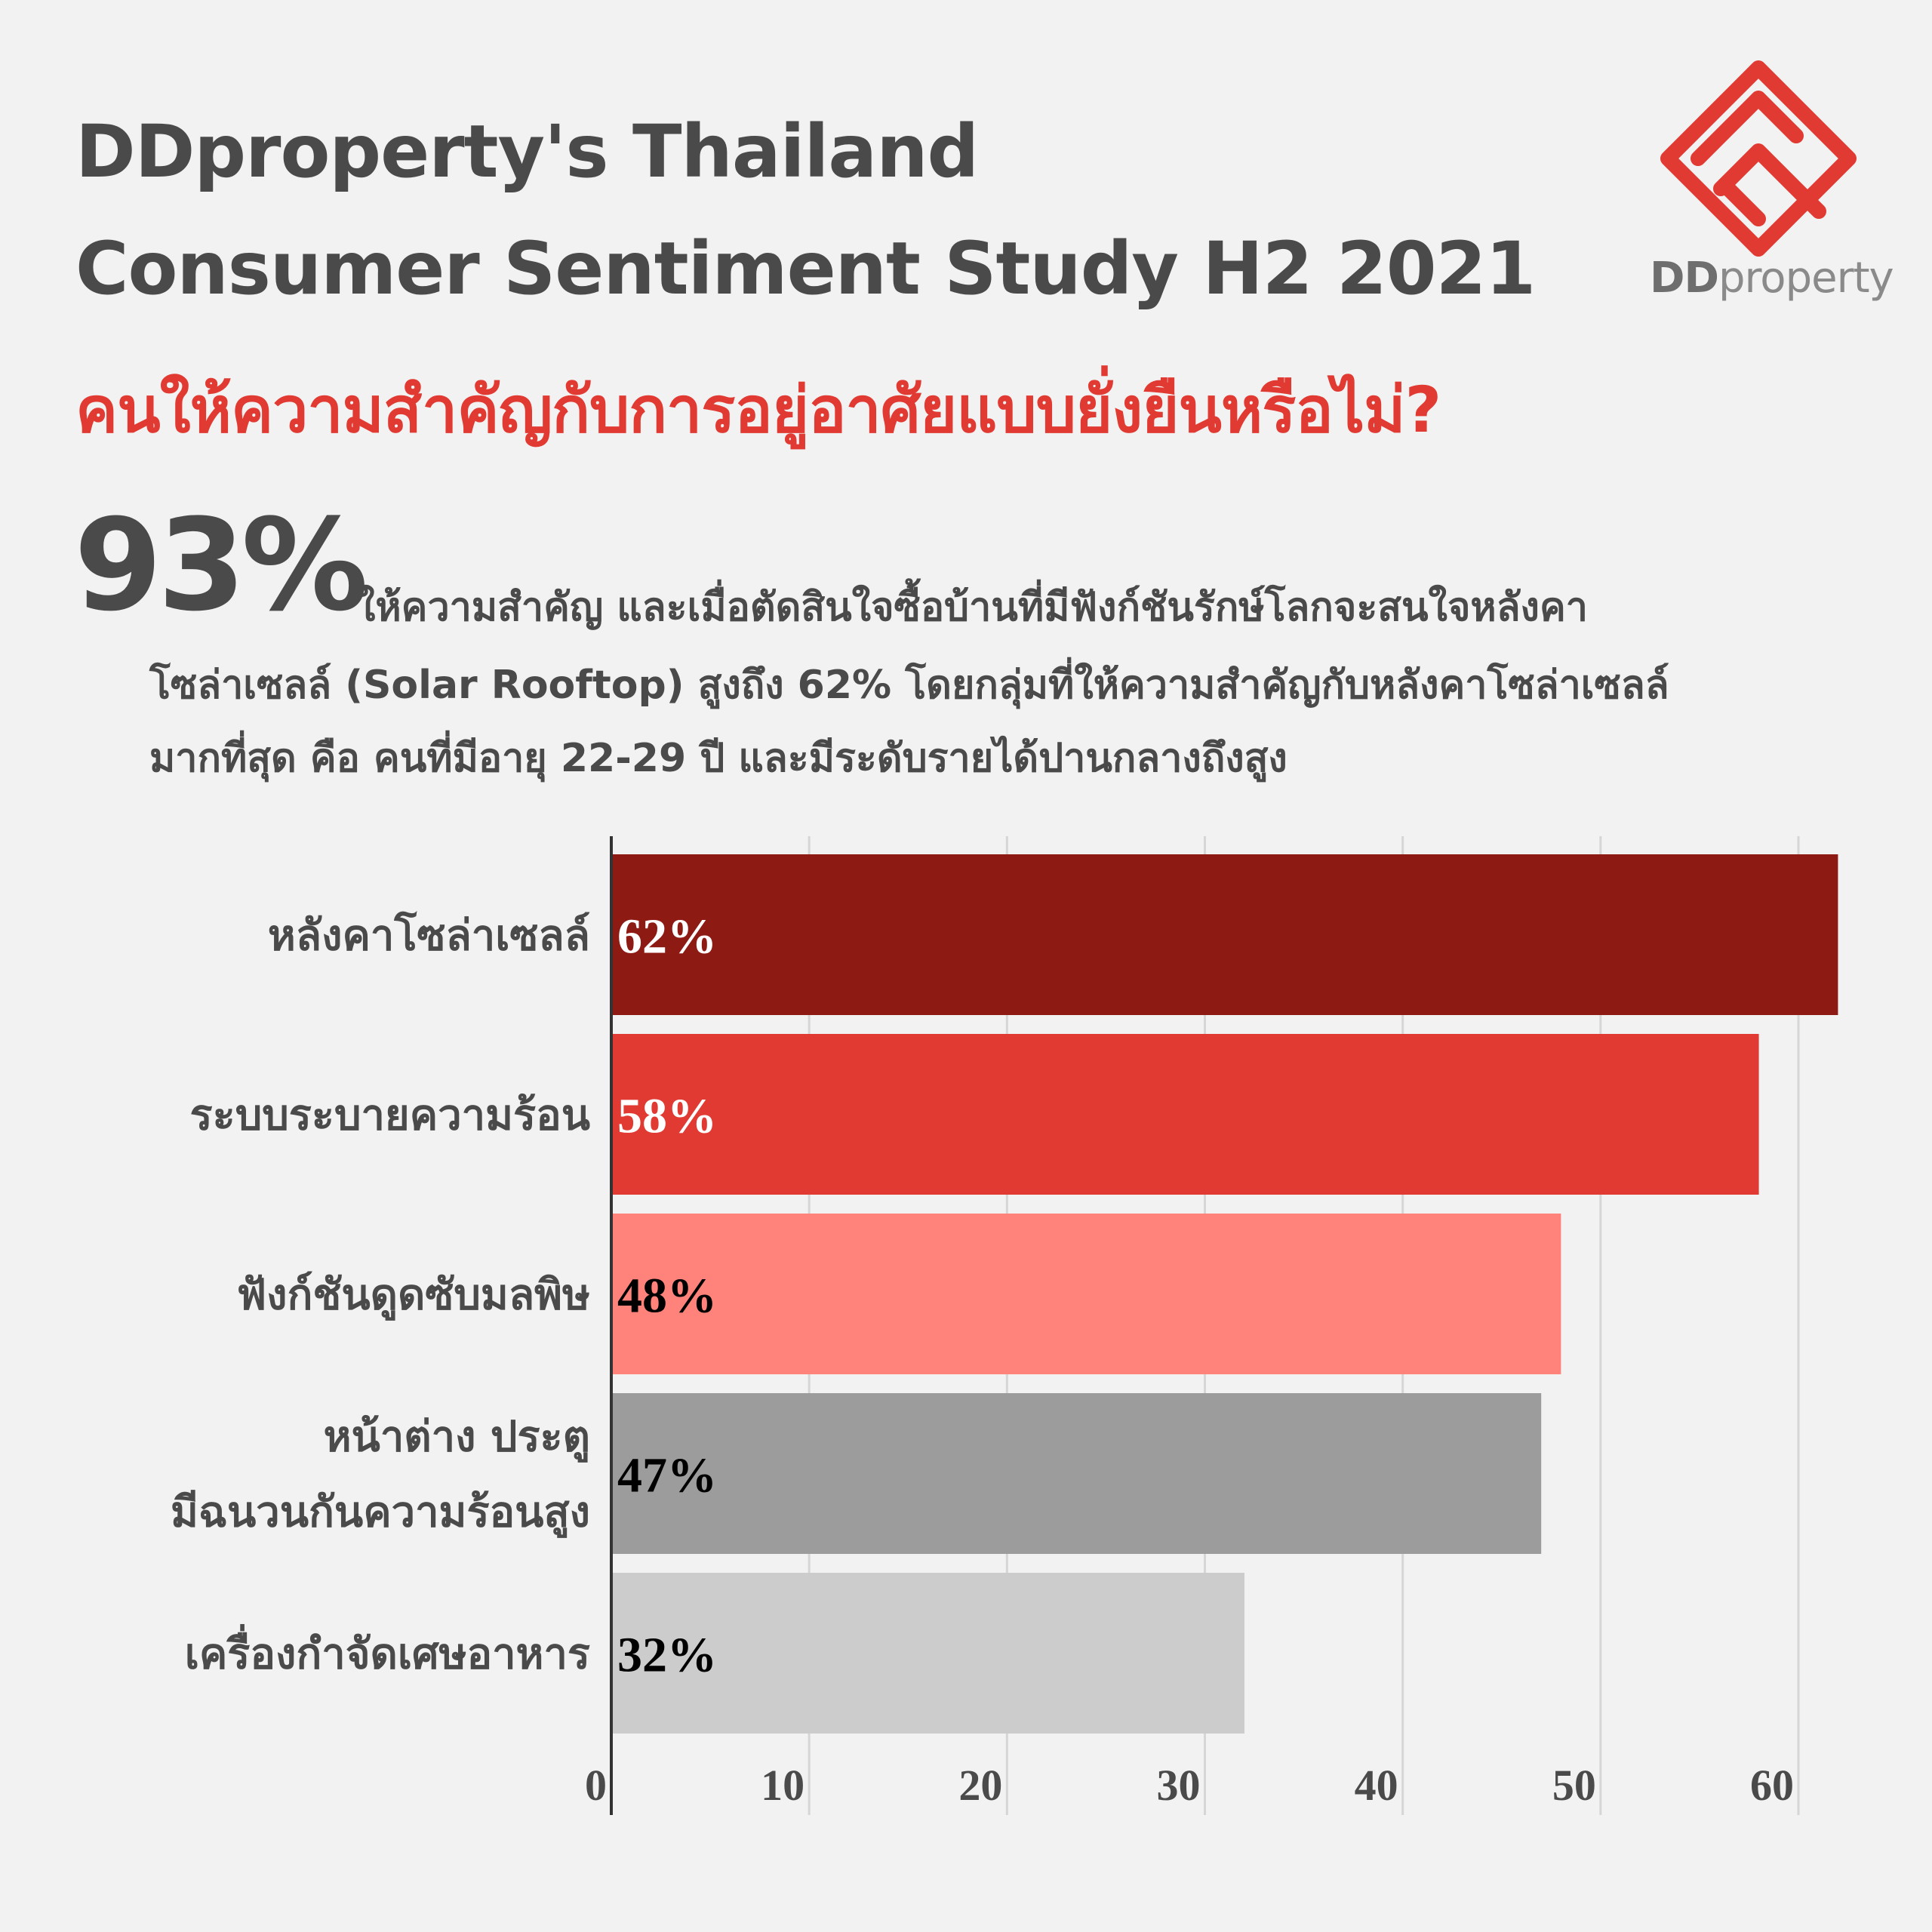 This screenshot has width=1932, height=1932. I want to click on logo-text-dd: DD, so click(1684, 278).